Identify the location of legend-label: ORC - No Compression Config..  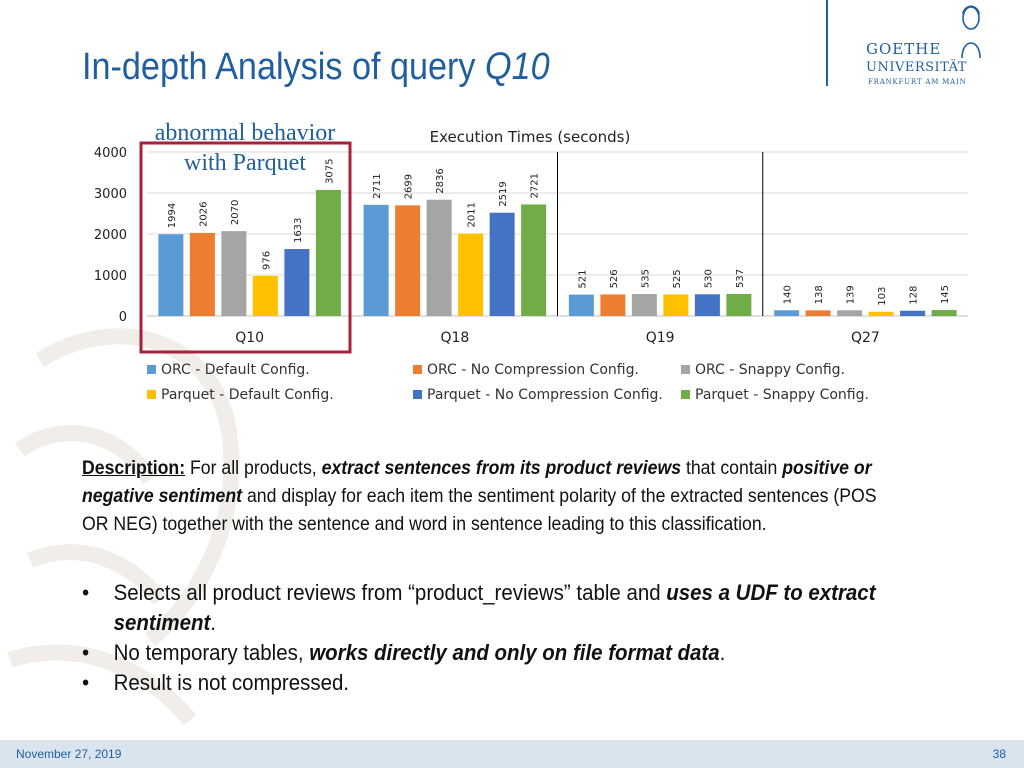
(533, 370).